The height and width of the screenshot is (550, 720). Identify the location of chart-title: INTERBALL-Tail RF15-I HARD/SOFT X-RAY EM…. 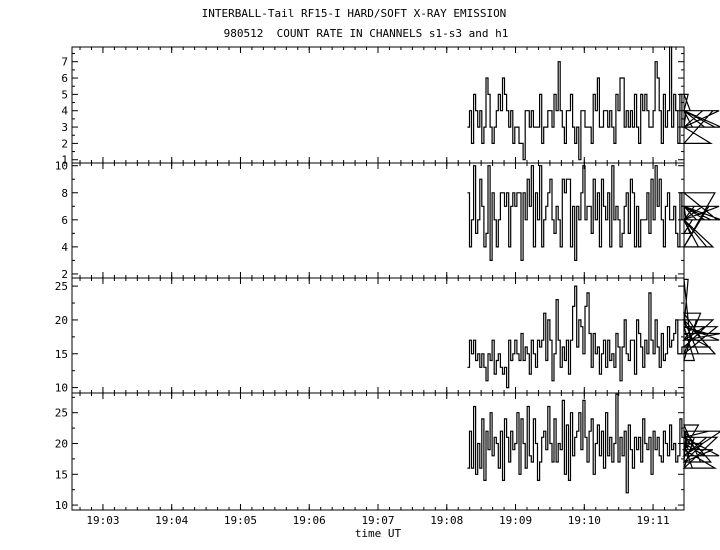
(354, 13).